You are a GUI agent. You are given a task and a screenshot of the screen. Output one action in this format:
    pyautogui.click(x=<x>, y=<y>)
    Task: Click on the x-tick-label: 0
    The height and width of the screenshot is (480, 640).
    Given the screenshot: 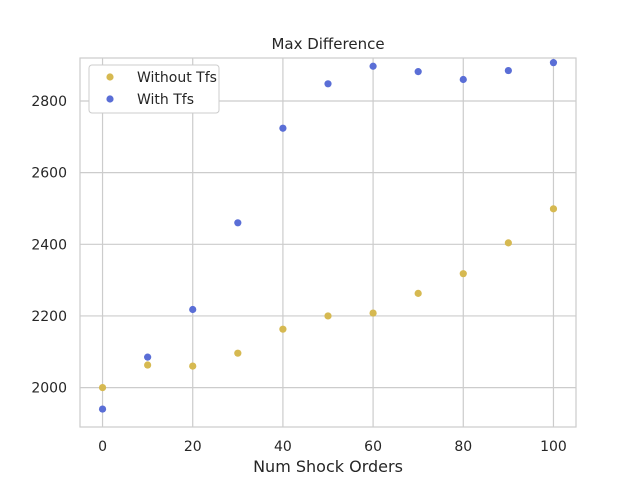 What is the action you would take?
    pyautogui.click(x=102, y=447)
    